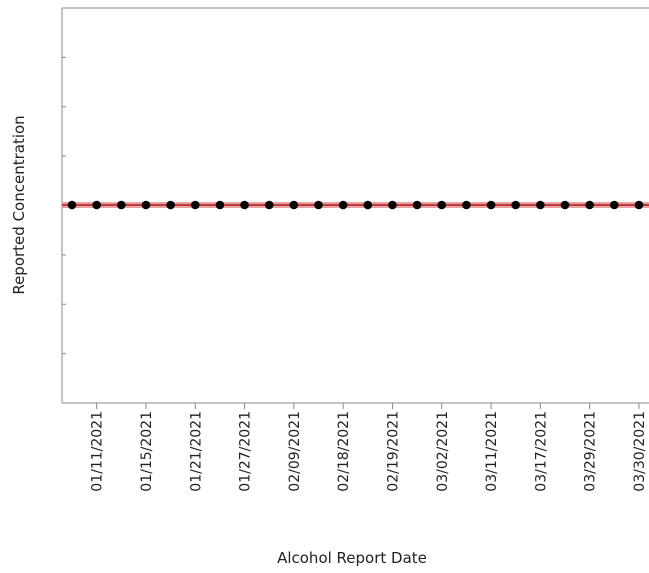 Image resolution: width=649 pixels, height=573 pixels. I want to click on x-tick-label: 01/27/2021, so click(246, 451).